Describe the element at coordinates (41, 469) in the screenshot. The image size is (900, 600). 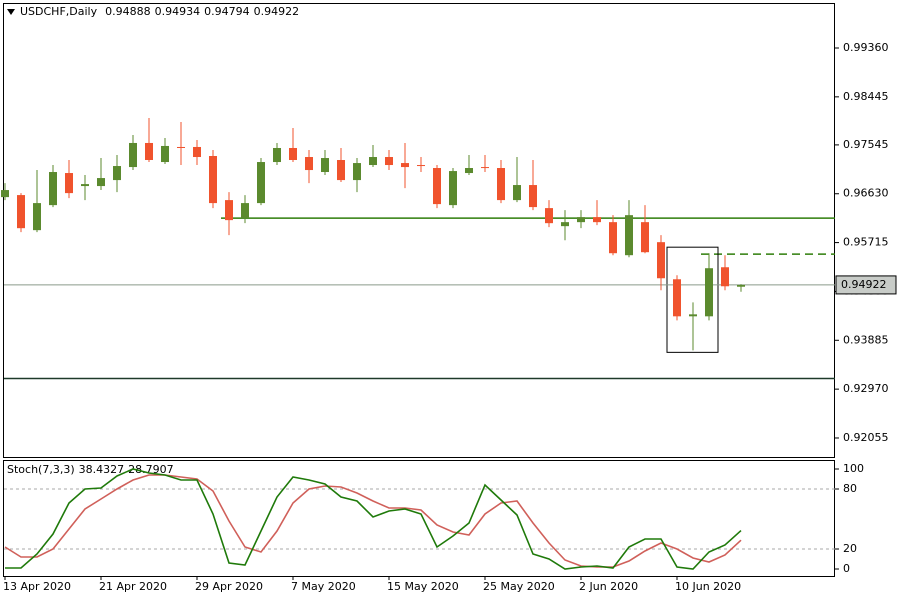
I see `stoch-title: Stoch(7,3,3)` at that location.